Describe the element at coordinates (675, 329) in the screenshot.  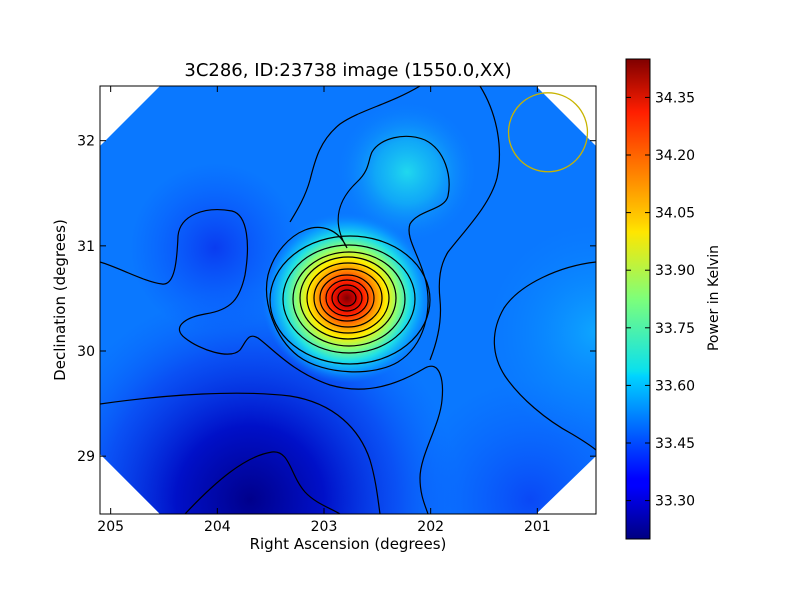
I see `colorbar-tick-label: 33.75` at that location.